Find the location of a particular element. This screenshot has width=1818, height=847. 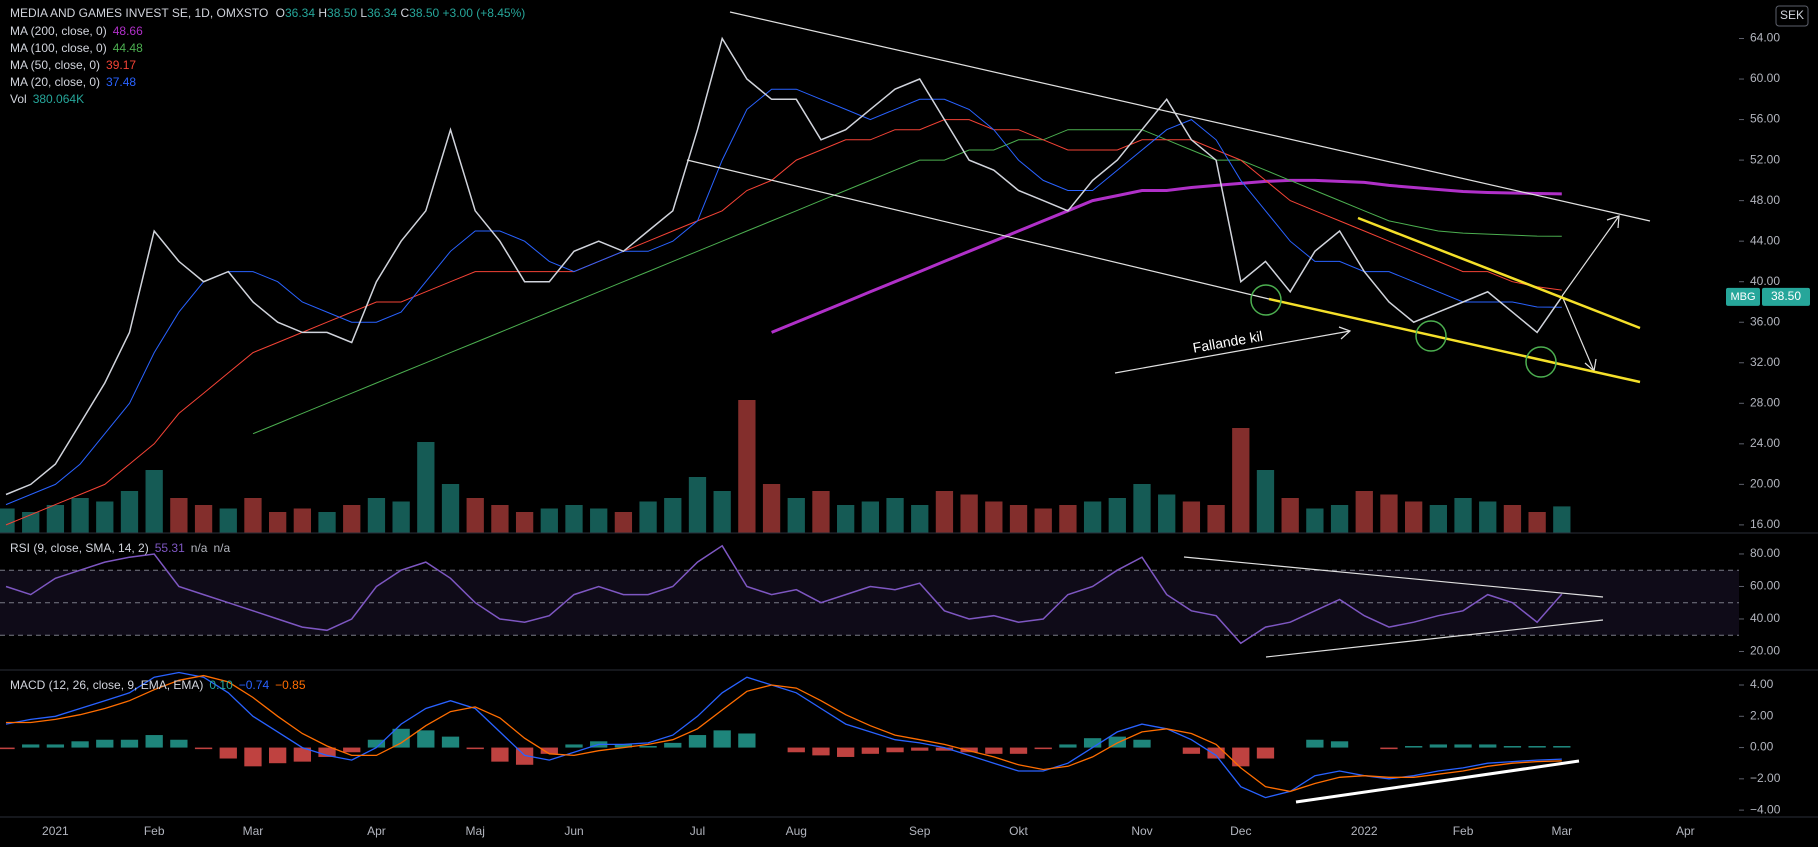

currency: SEK is located at coordinates (1792, 15).